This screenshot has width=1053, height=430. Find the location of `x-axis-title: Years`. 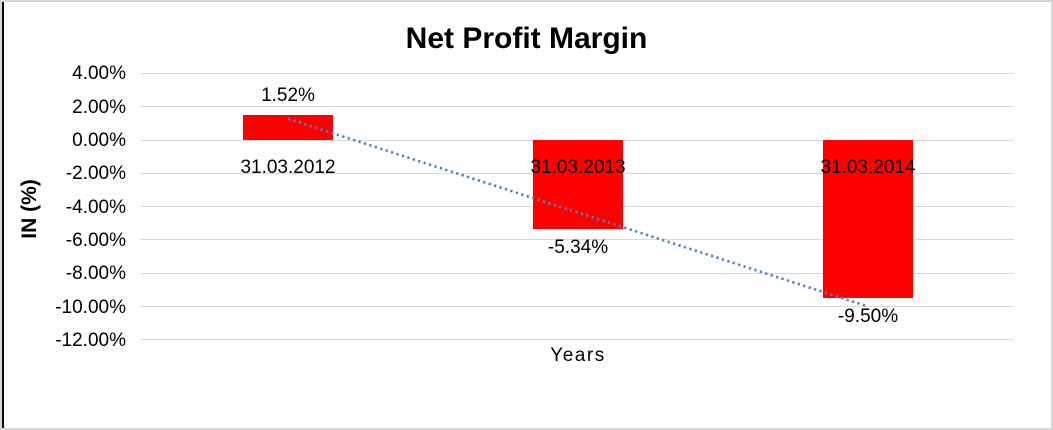

x-axis-title: Years is located at coordinates (578, 355).